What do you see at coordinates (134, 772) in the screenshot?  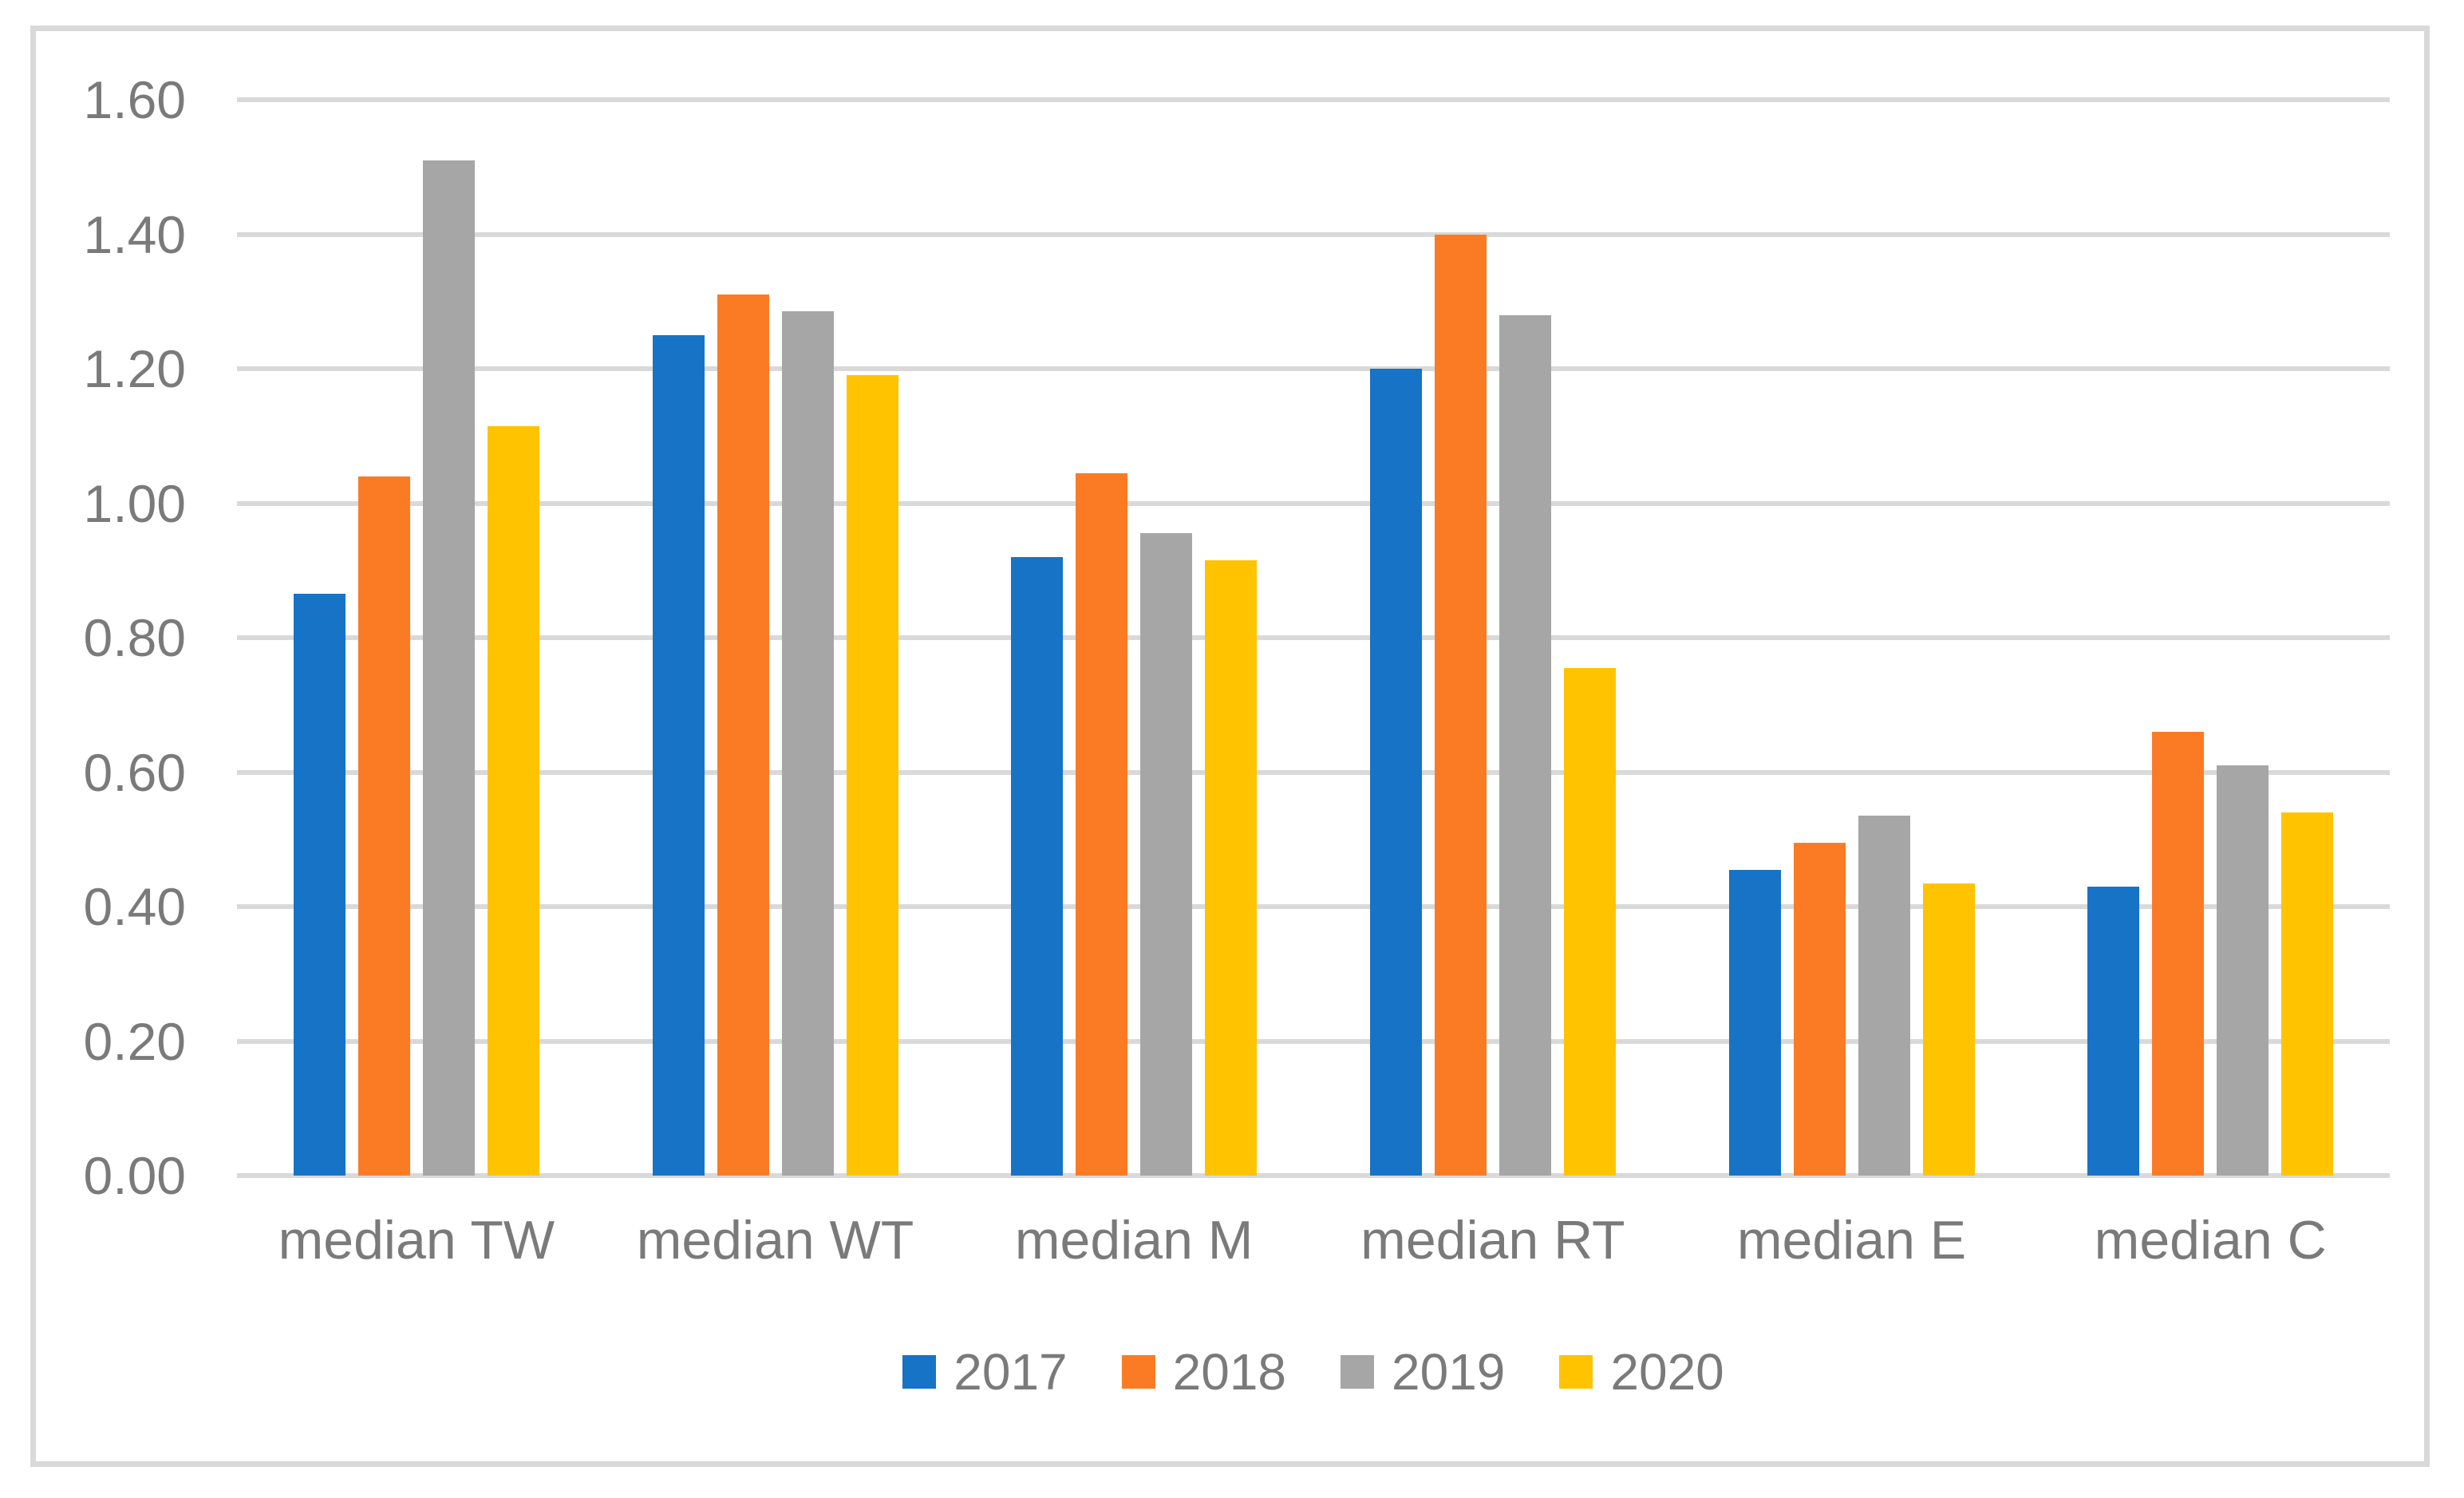 I see `y-tick-label: 0.60` at bounding box center [134, 772].